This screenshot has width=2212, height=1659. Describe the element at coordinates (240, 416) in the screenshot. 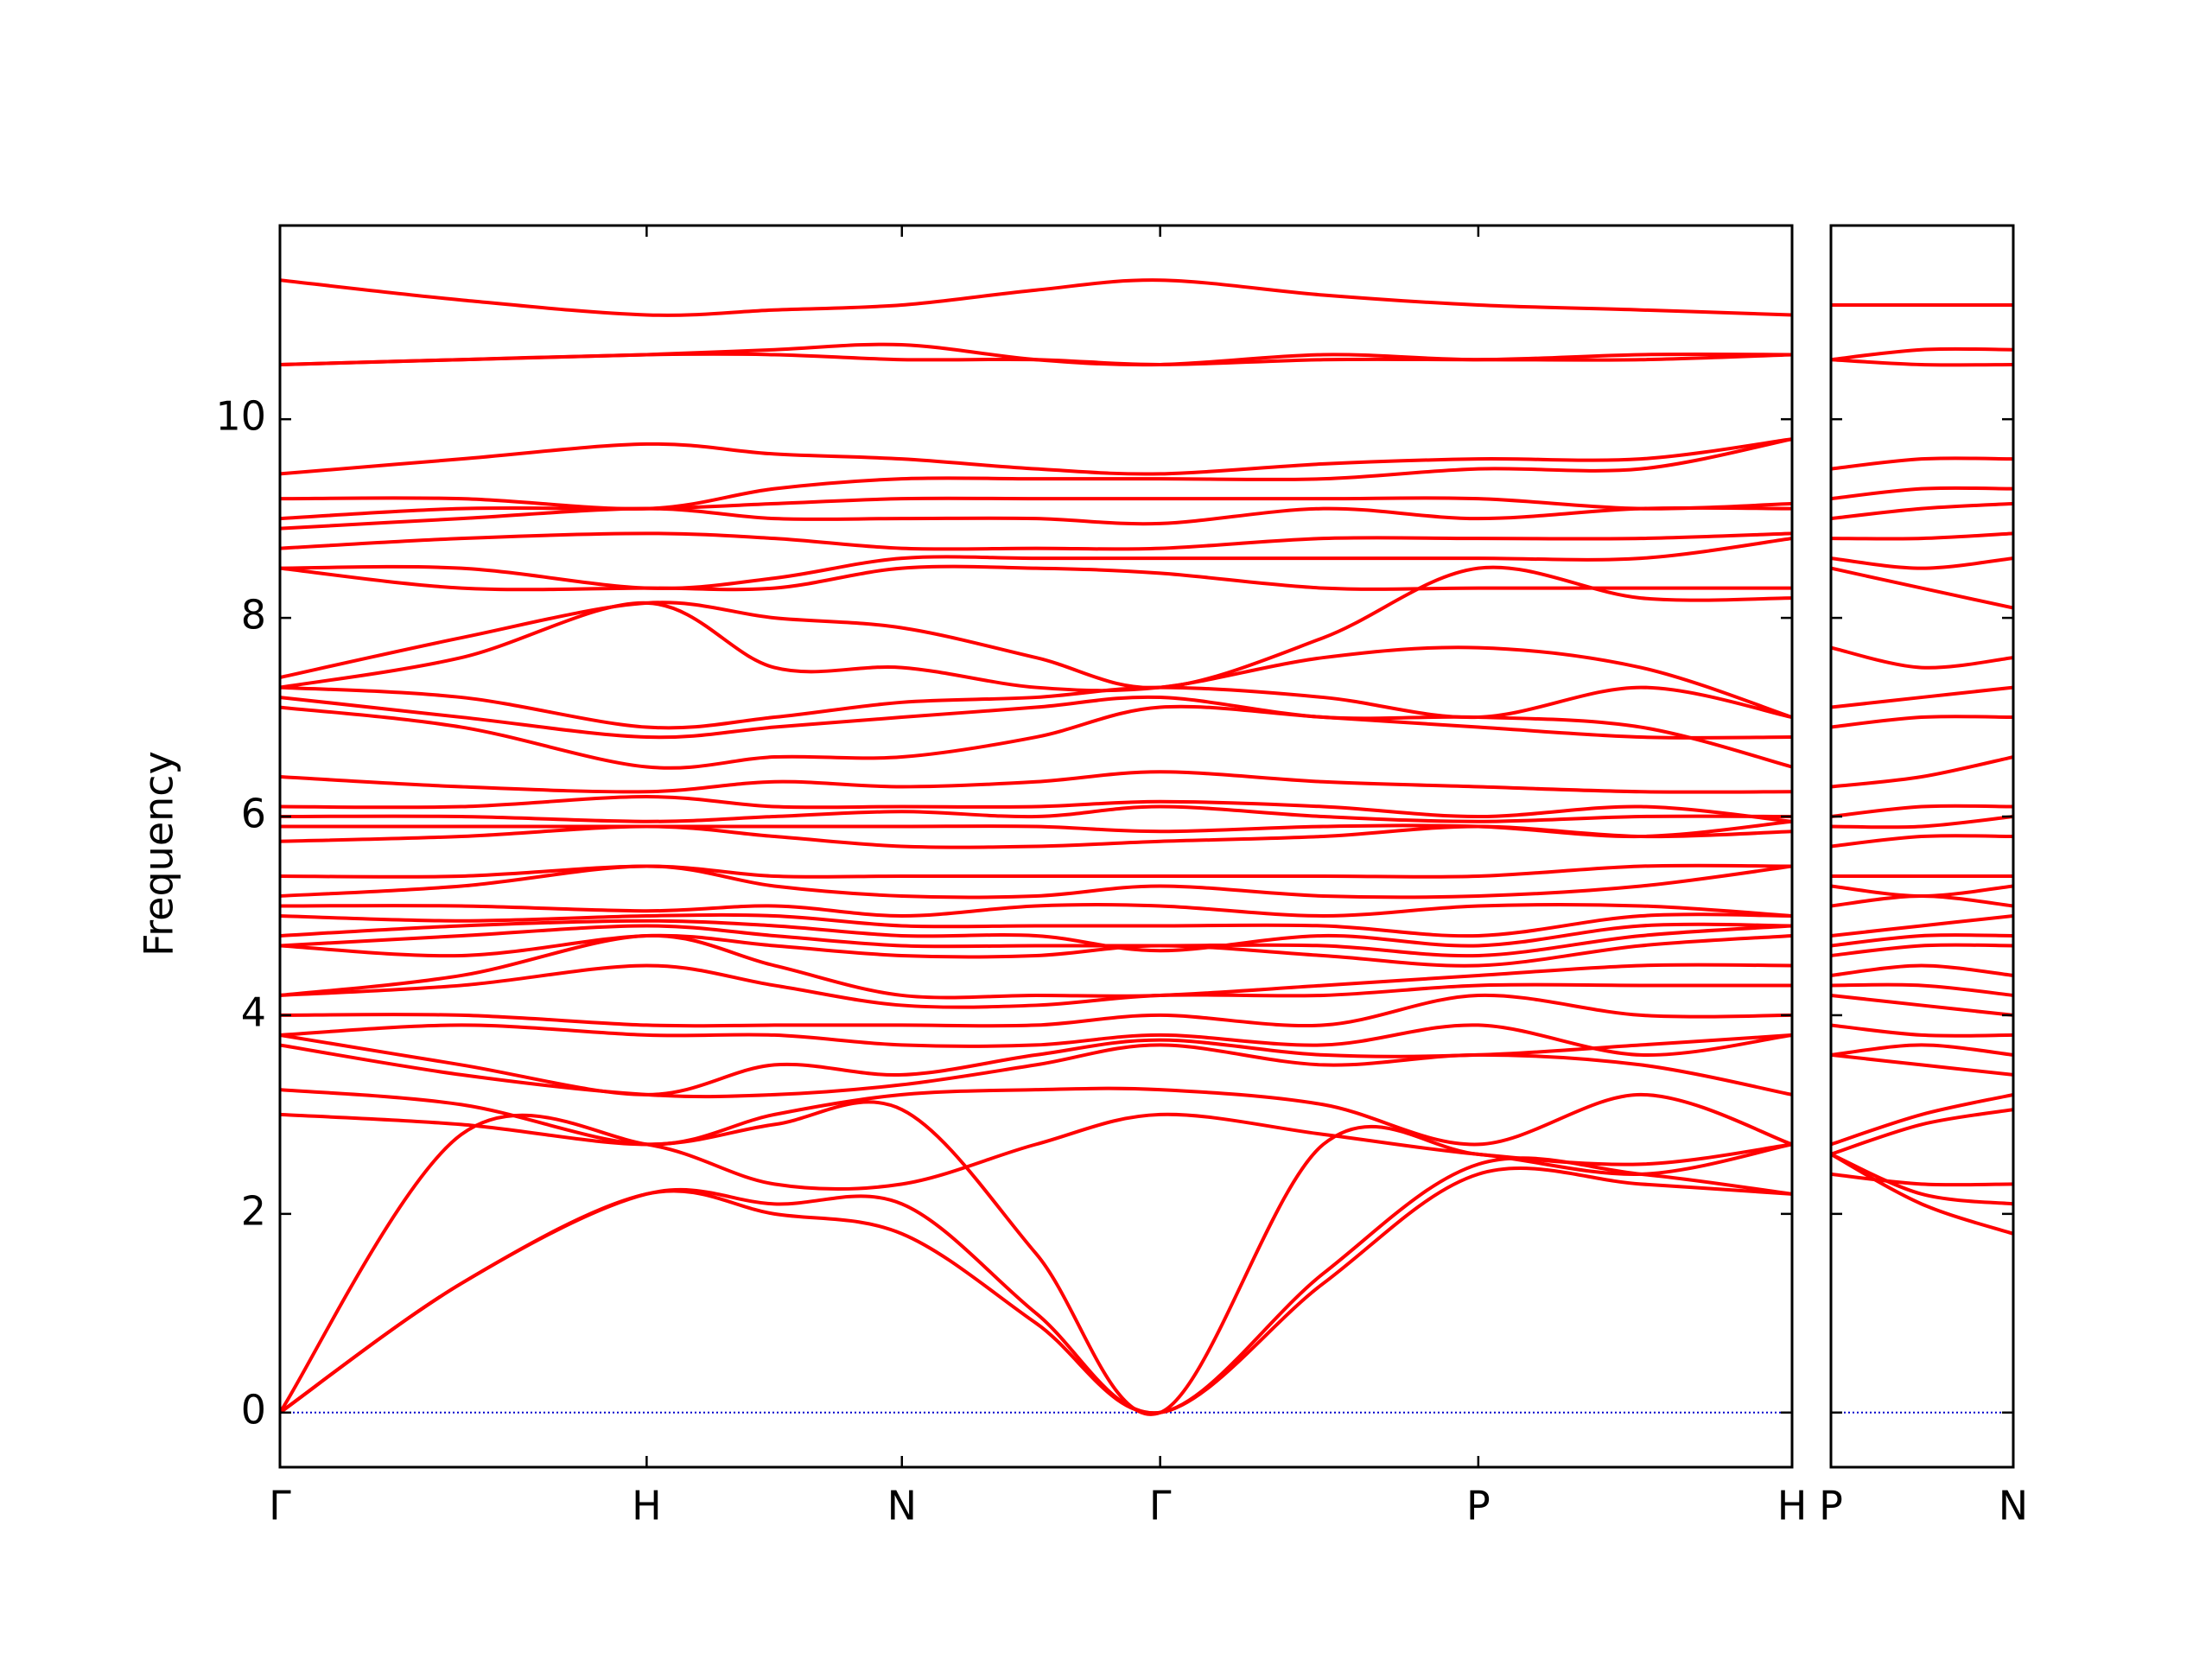

I see `y-tick-label: 10` at that location.